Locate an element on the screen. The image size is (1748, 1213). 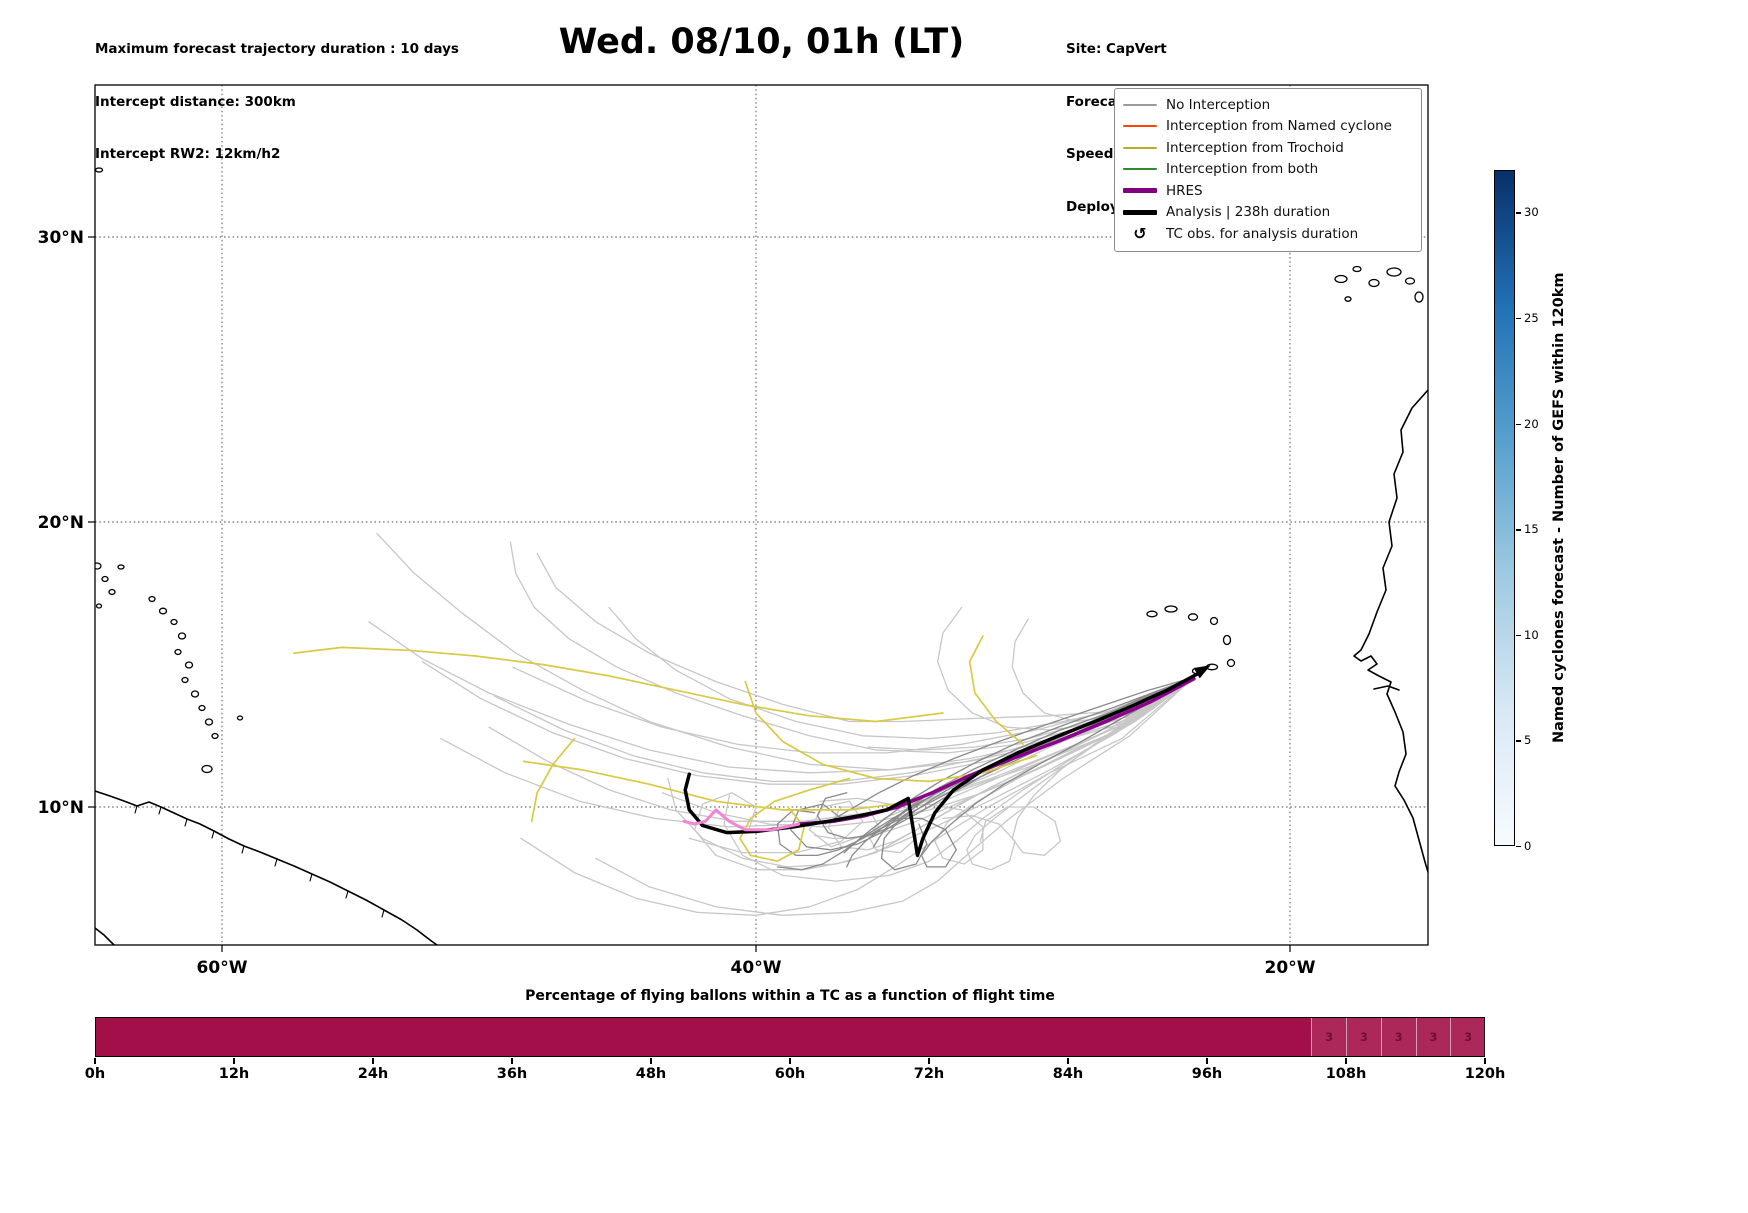
lat-tick-label: 10°N is located at coordinates (61, 808).